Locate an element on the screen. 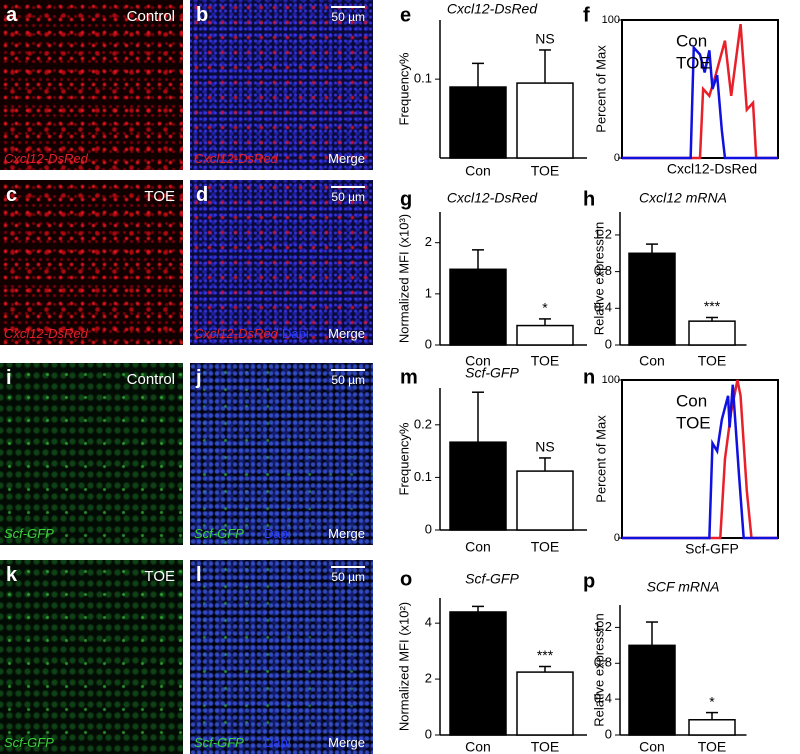  panel-letter: a is located at coordinates (12, 15).